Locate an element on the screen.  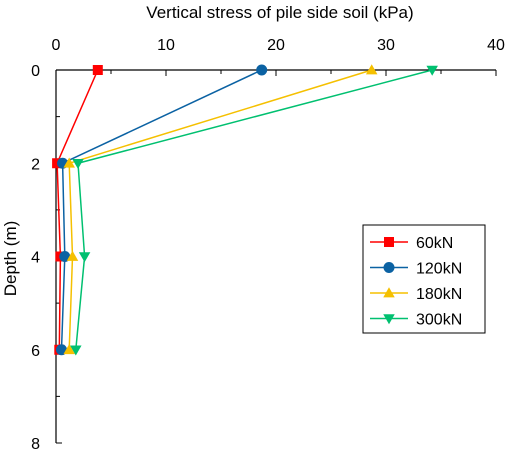
legend-item: 180kN is located at coordinates (416, 294).